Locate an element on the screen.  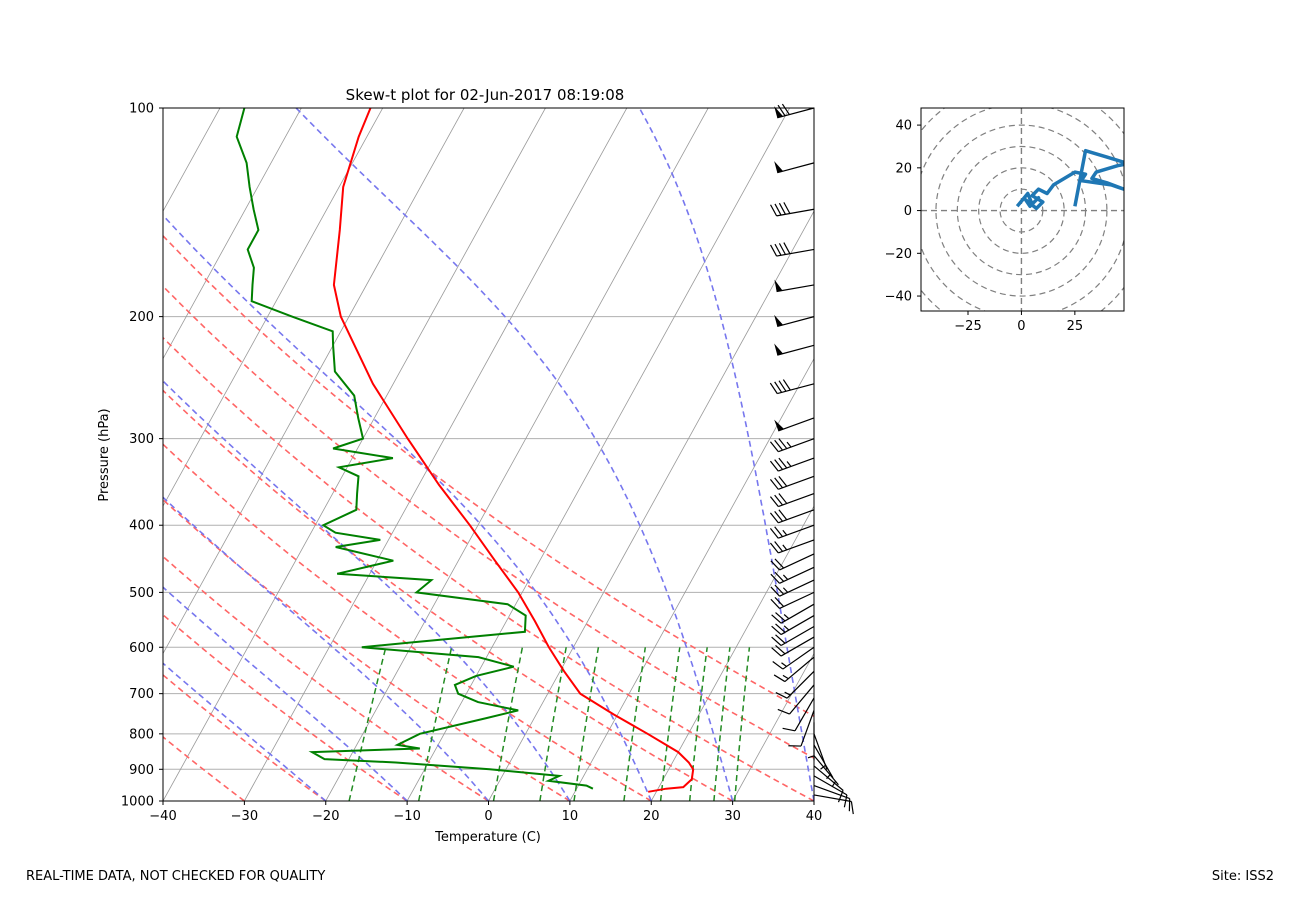
x-tick-label: 30 is located at coordinates (732, 816).